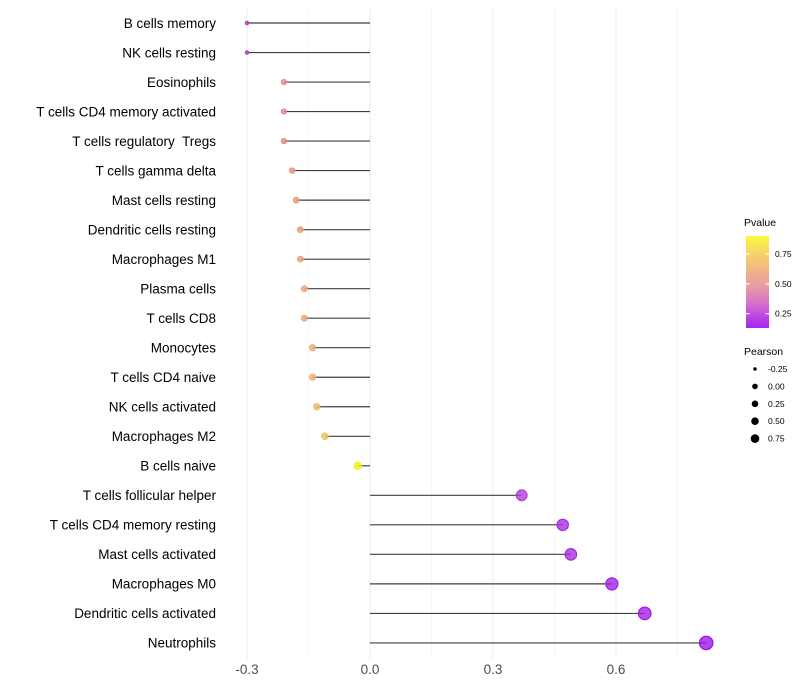 Image resolution: width=800 pixels, height=700 pixels. Describe the element at coordinates (778, 369) in the screenshot. I see `pearson-legend-label: -0.25` at that location.